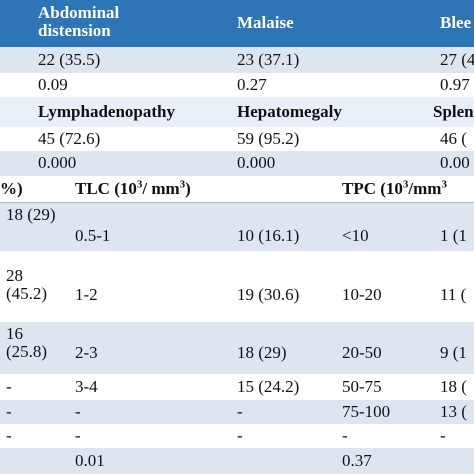  I want to click on cell: 28 (45.2), so click(27, 284).